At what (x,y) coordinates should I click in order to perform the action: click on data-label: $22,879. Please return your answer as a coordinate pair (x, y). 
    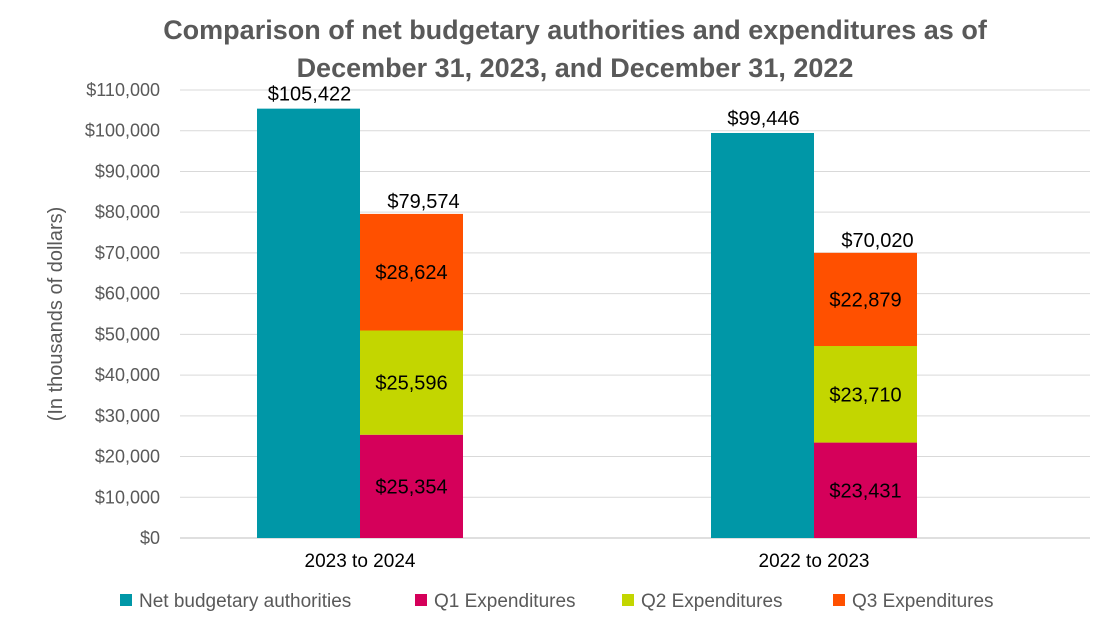
    Looking at the image, I should click on (865, 300).